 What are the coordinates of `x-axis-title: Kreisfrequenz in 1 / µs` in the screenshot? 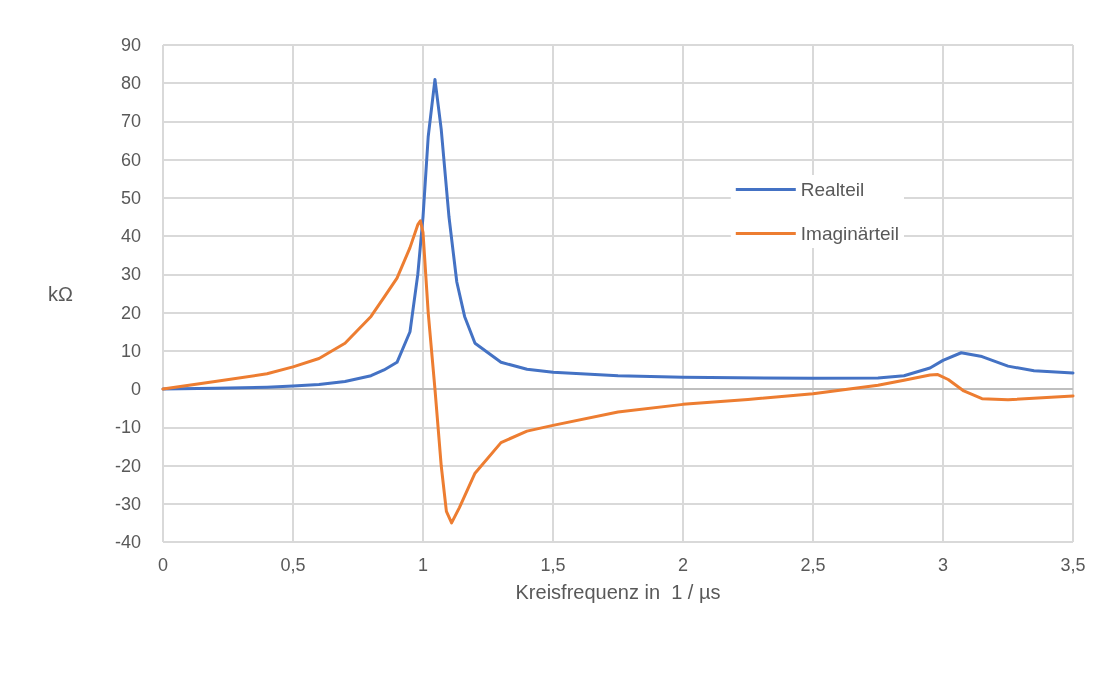 It's located at (618, 592).